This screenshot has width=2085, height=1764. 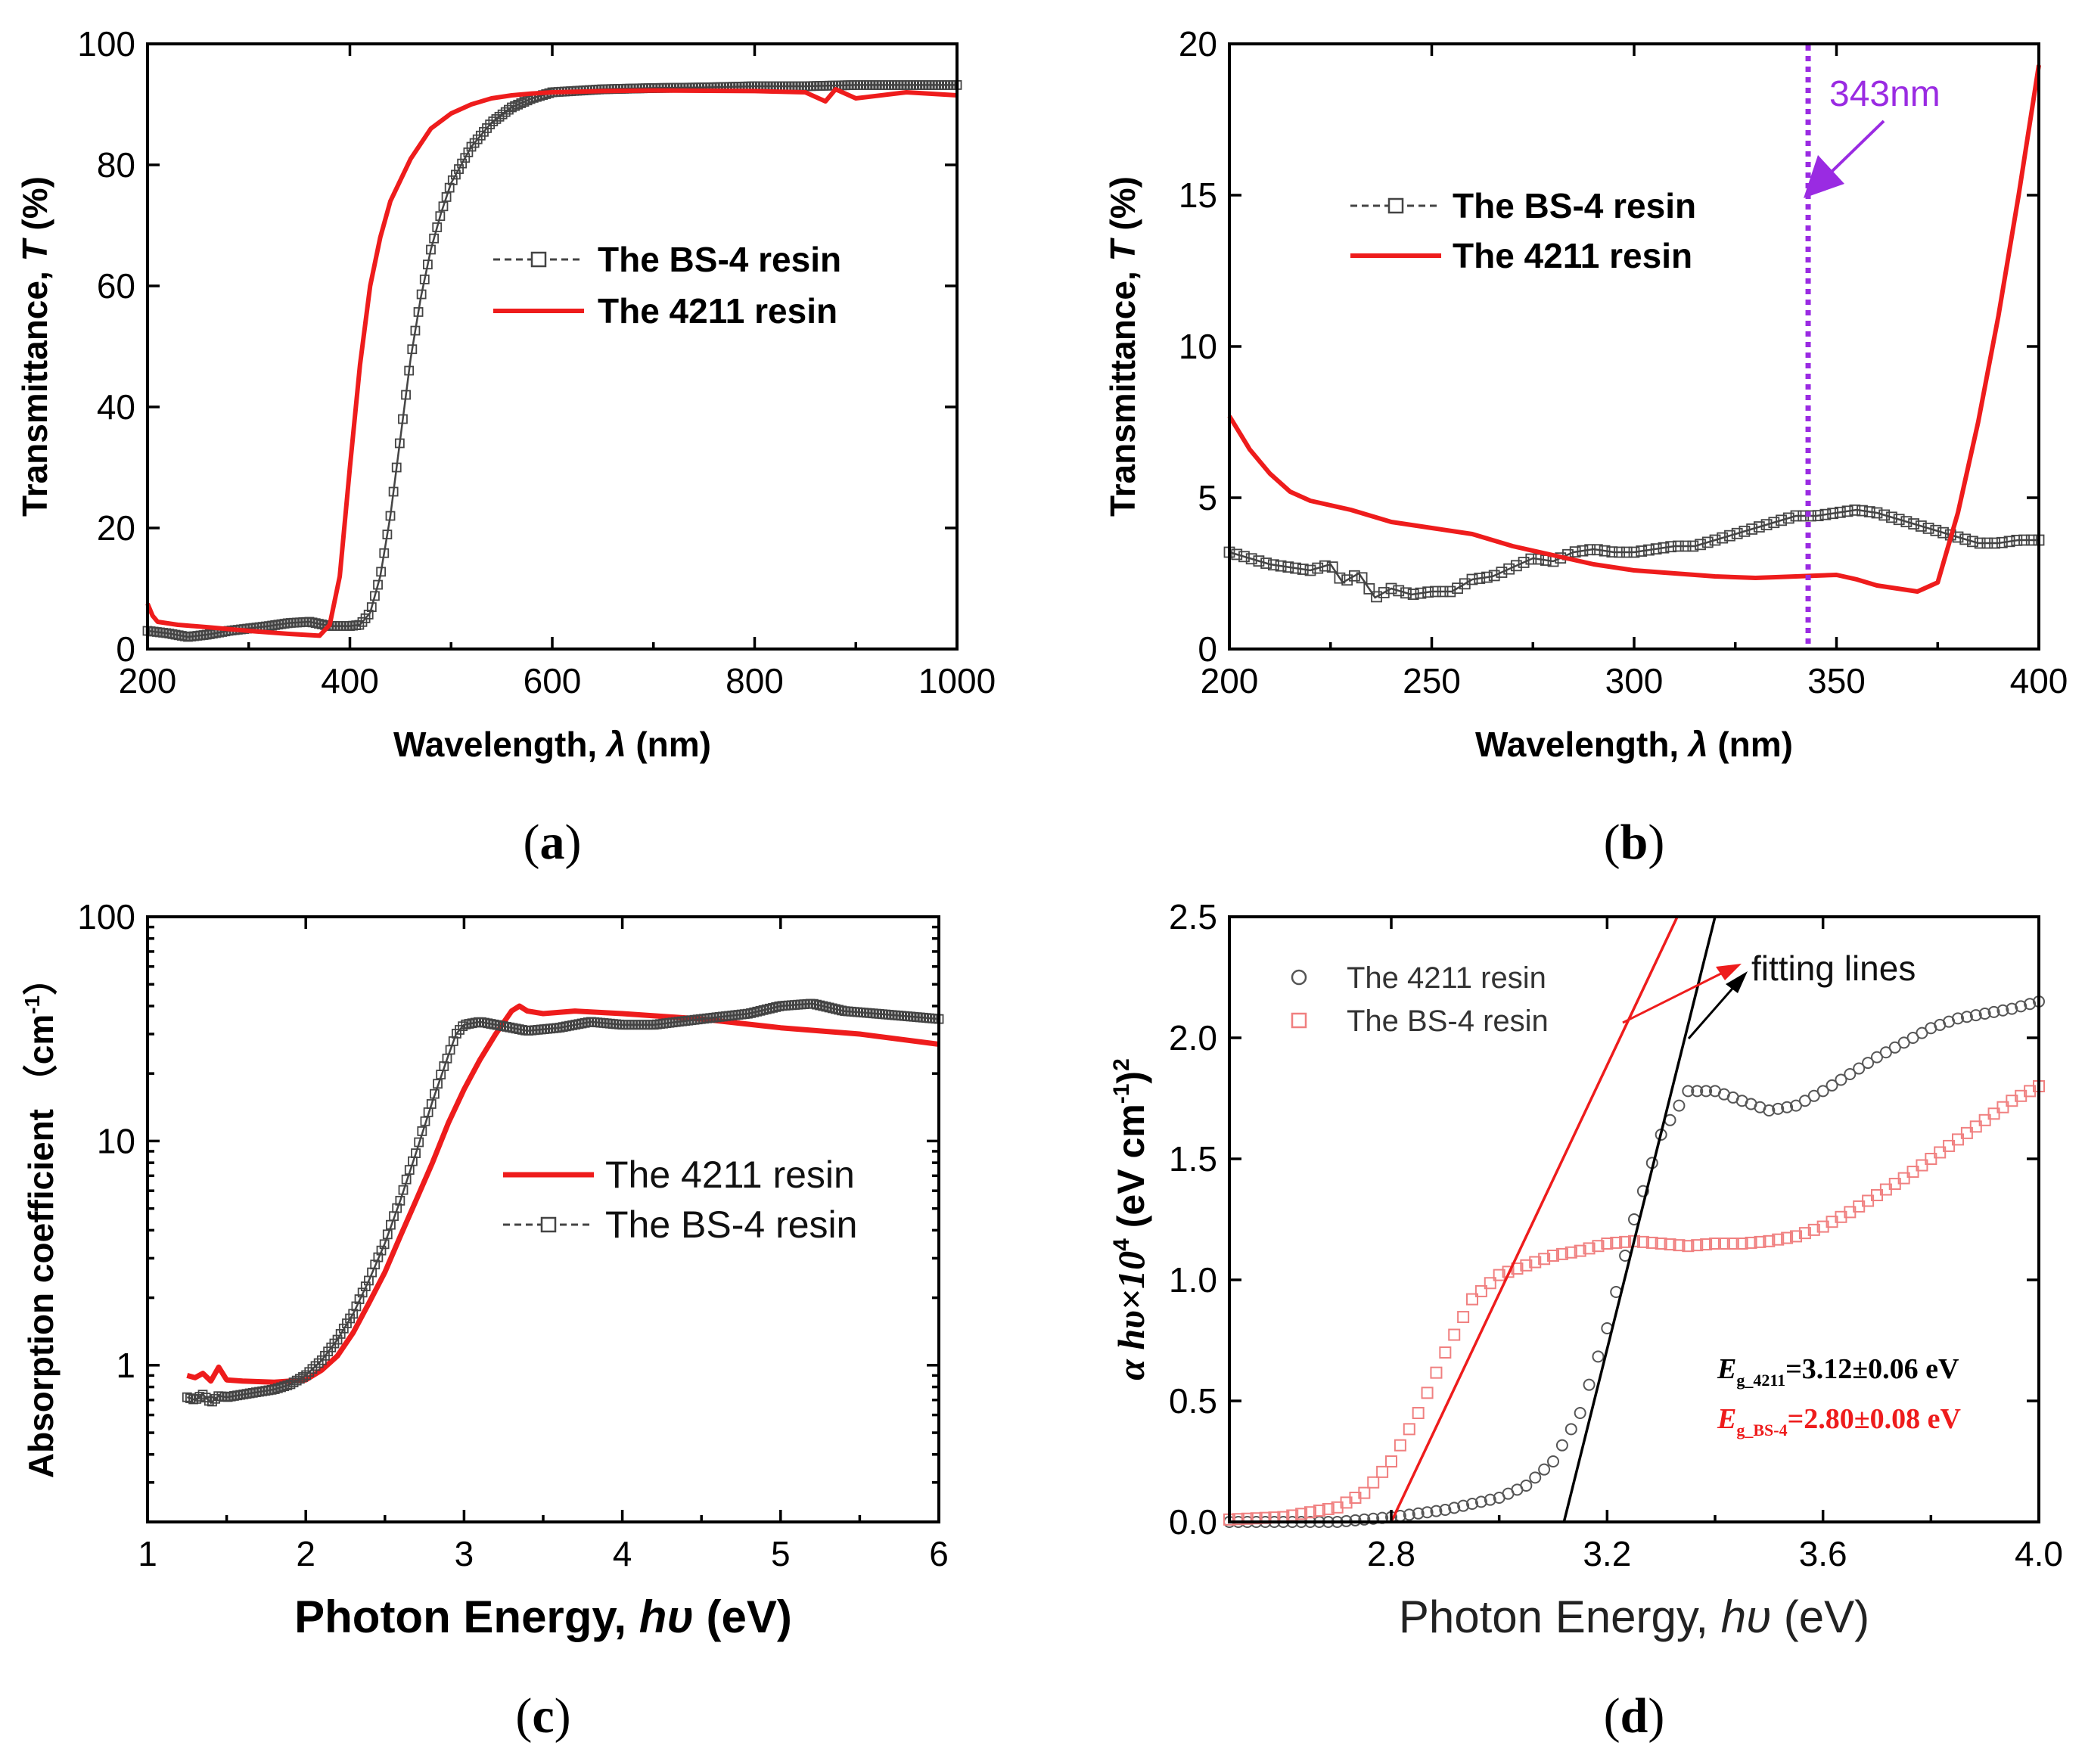 I want to click on fitting-lines-annotation: fitting lines, so click(x=1769, y=994).